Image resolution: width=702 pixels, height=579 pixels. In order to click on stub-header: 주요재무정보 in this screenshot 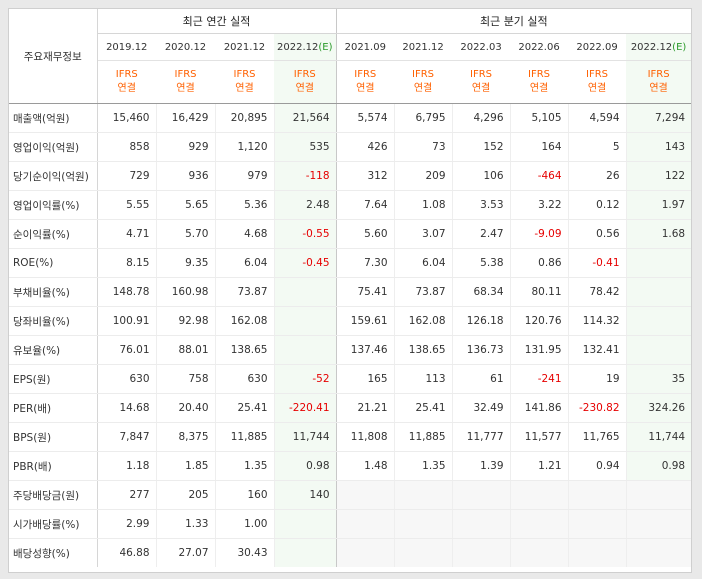, I will do `click(53, 56)`.